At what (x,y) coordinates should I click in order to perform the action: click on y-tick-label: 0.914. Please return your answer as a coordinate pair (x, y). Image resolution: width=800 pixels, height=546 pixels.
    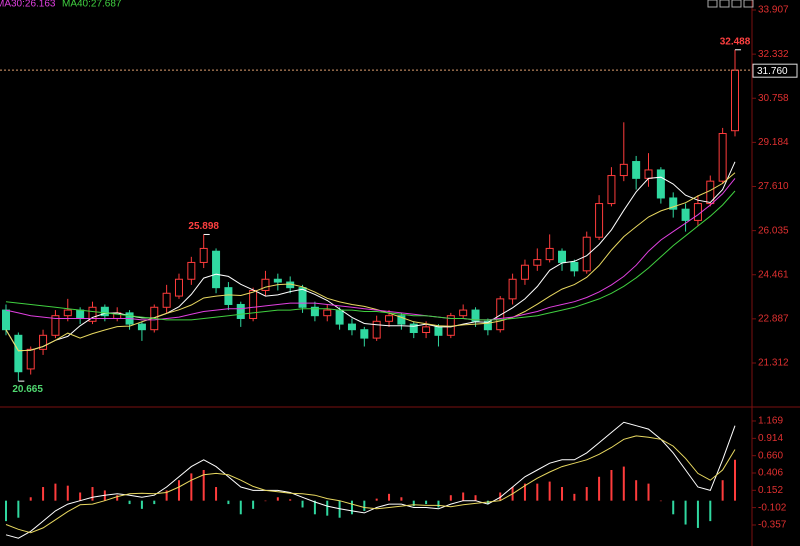
    Looking at the image, I should click on (770, 438).